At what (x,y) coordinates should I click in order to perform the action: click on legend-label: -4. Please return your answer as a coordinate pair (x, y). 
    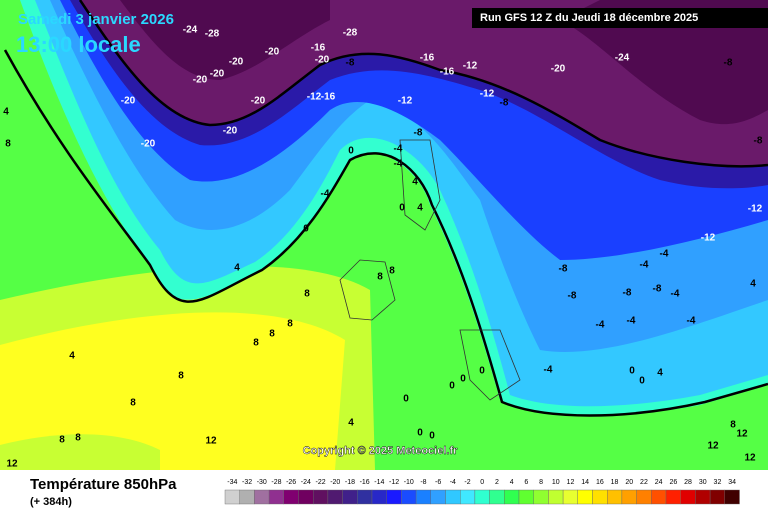
    Looking at the image, I should click on (453, 482).